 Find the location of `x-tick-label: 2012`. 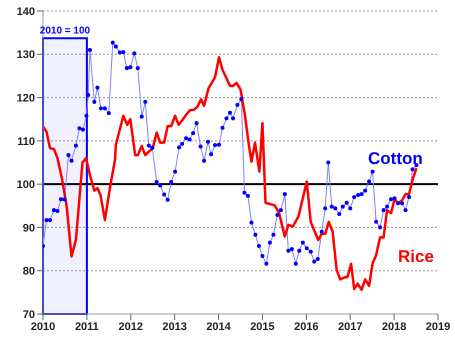

x-tick-label: 2012 is located at coordinates (131, 326).